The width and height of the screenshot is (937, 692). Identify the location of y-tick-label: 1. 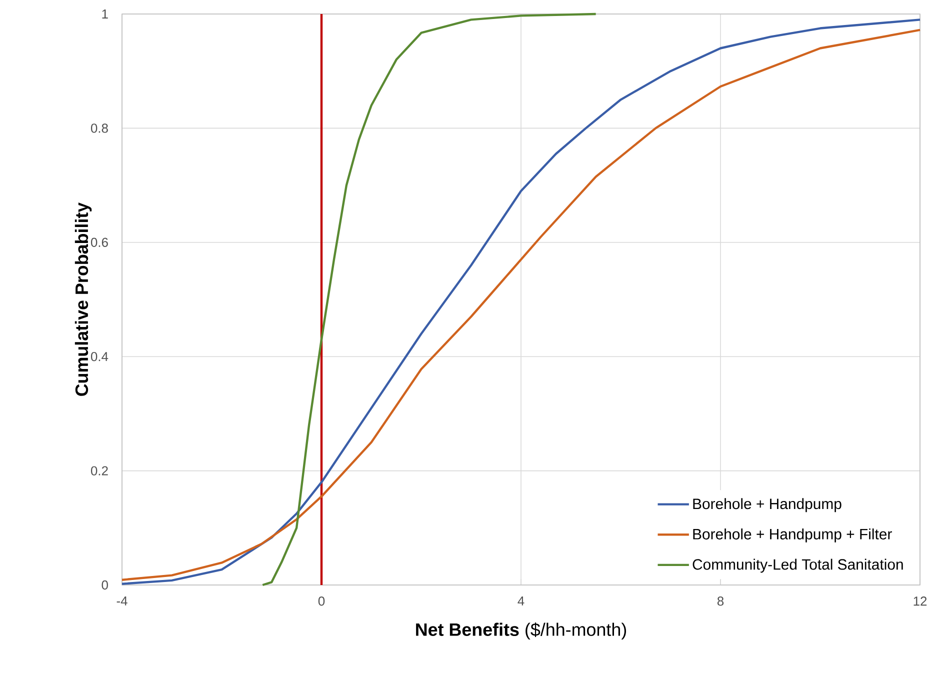
(105, 14).